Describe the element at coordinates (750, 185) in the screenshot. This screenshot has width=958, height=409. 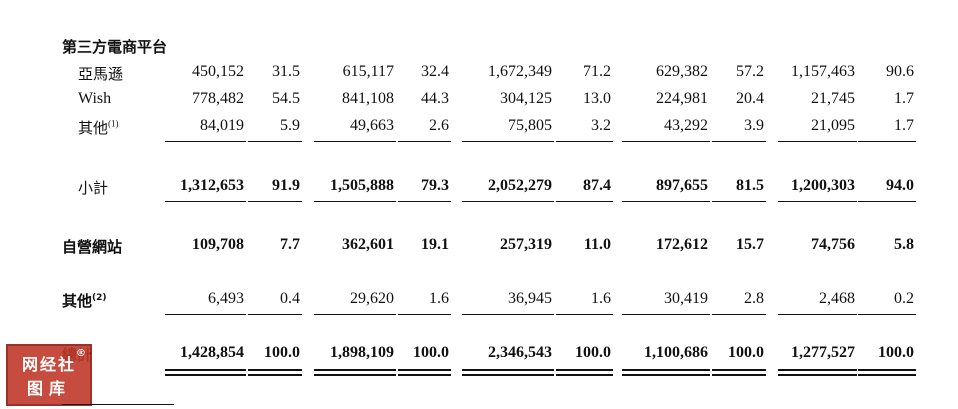
I see `cell-subtotal-col8: 81.5` at that location.